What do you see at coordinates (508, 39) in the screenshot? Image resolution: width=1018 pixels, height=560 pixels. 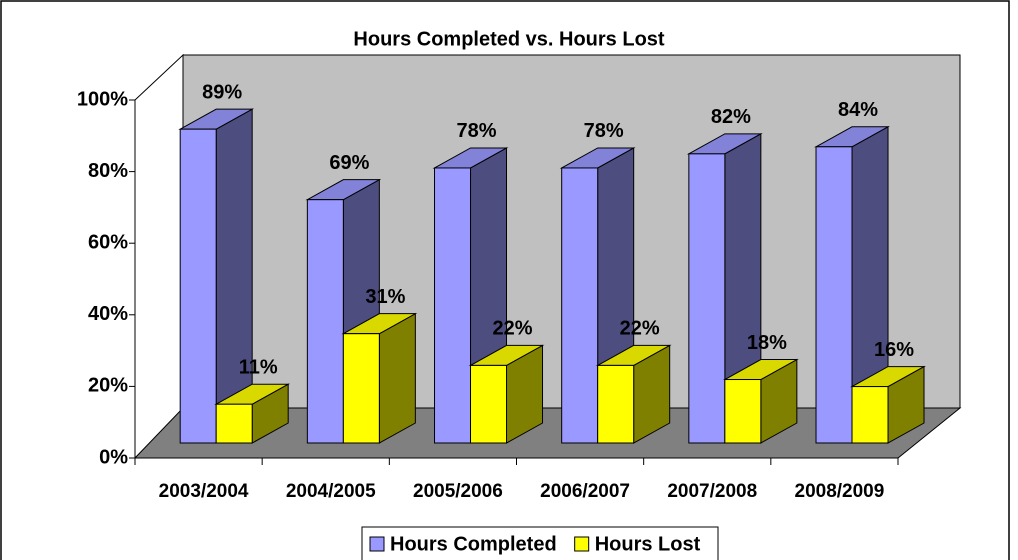 I see `chart-title: Hours Completed vs. Hours Lost` at bounding box center [508, 39].